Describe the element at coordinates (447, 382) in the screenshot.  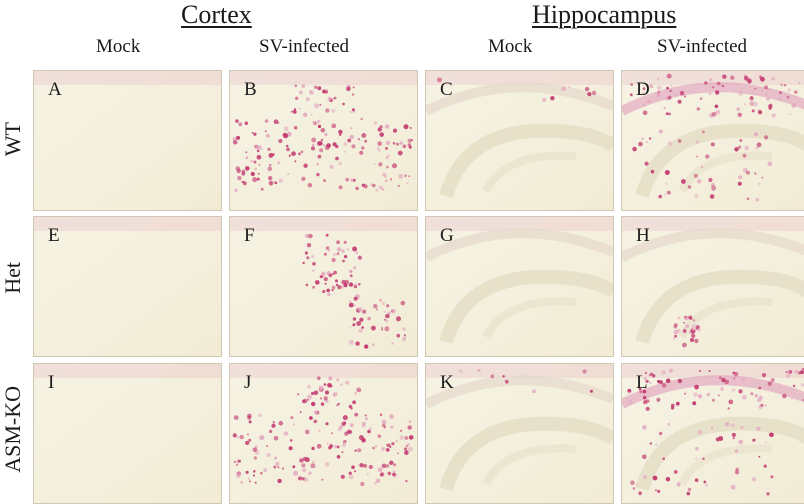
I see `panel-letter: K` at that location.